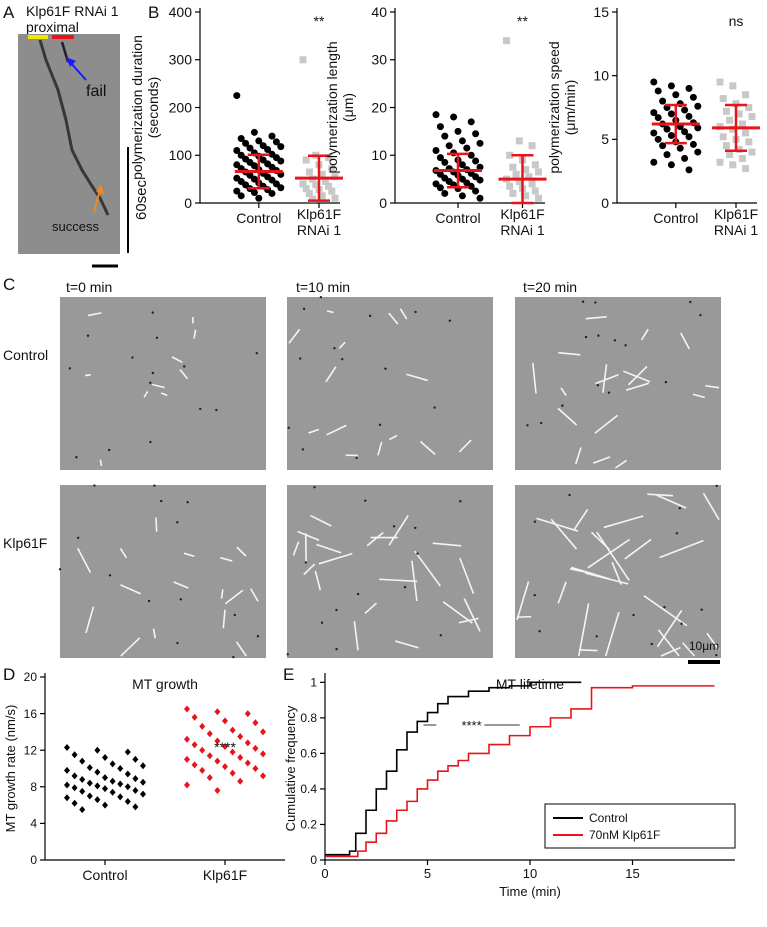 The height and width of the screenshot is (927, 767). Describe the element at coordinates (601, 12) in the screenshot. I see `y-tick-label: 15` at that location.